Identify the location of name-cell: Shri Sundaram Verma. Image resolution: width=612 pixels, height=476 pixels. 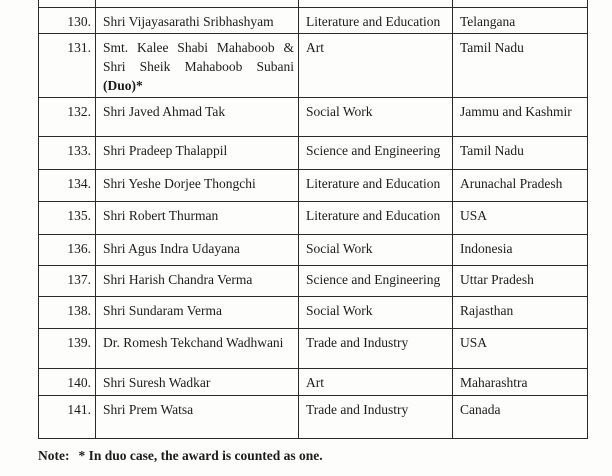
(197, 312).